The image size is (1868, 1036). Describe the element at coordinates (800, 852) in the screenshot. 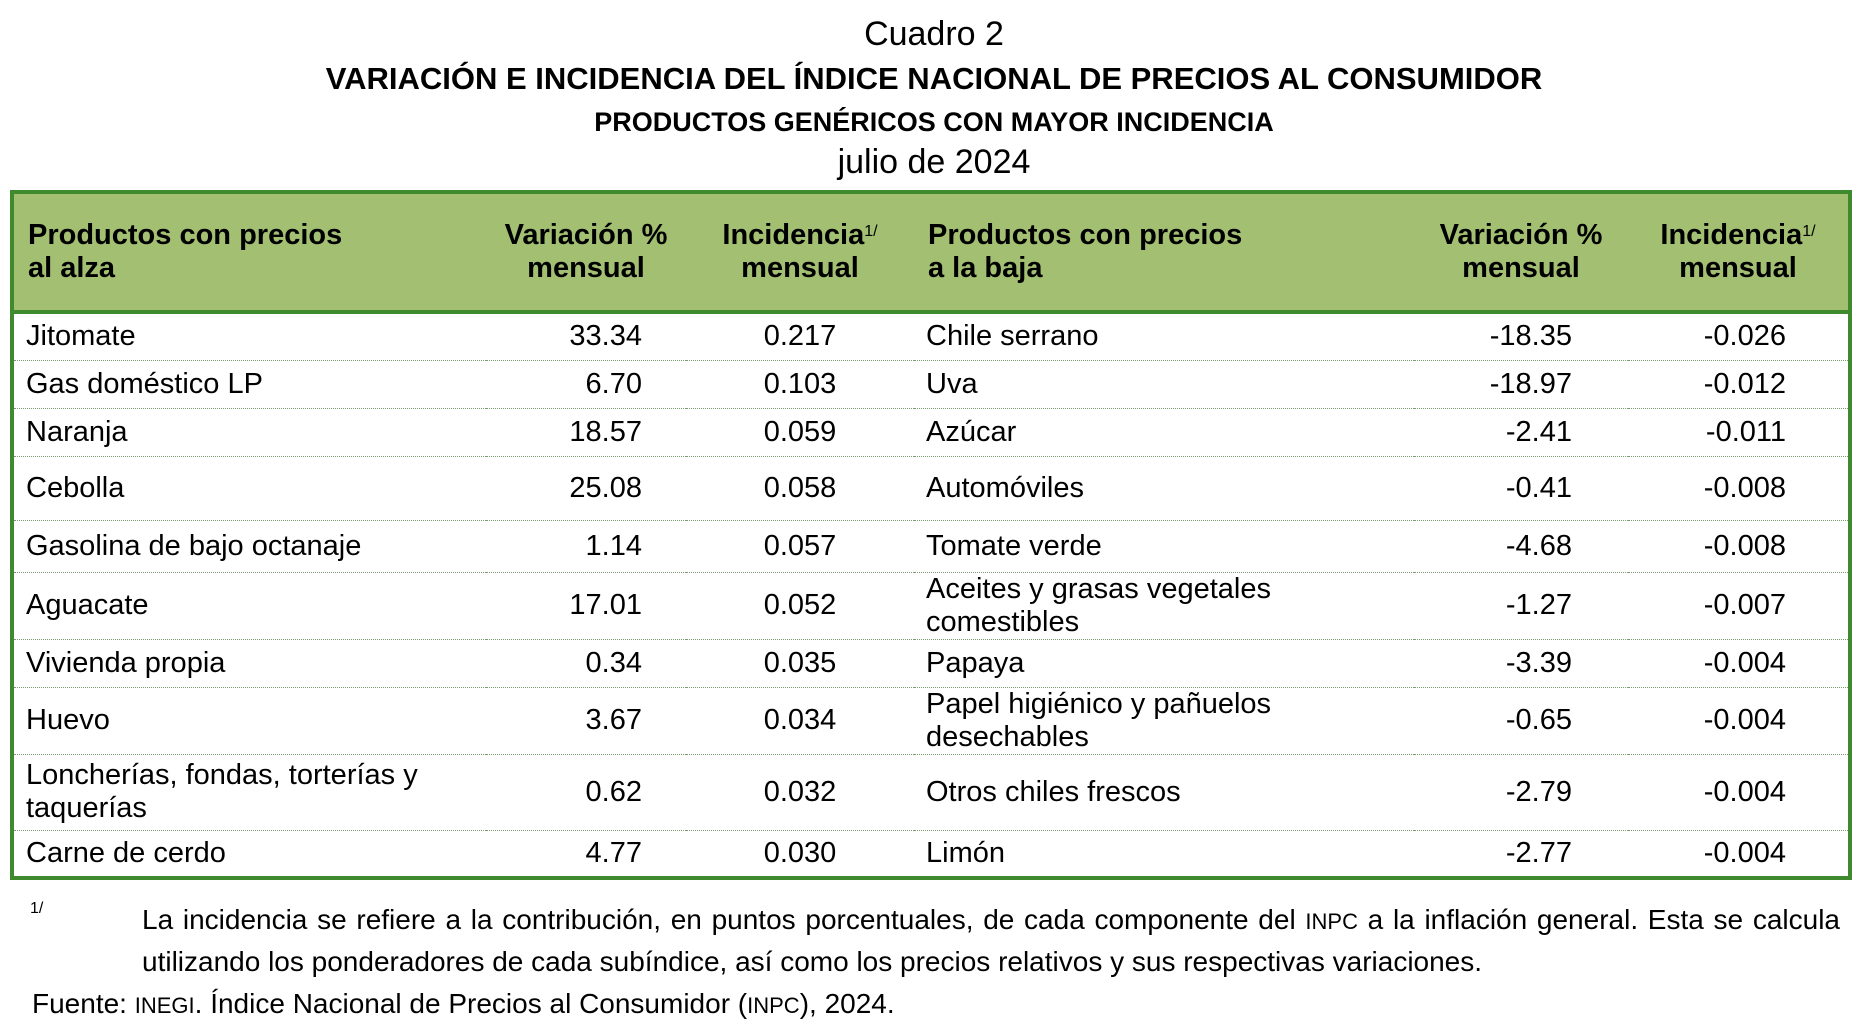

I see `cell-up-incidence: 0.030` at that location.